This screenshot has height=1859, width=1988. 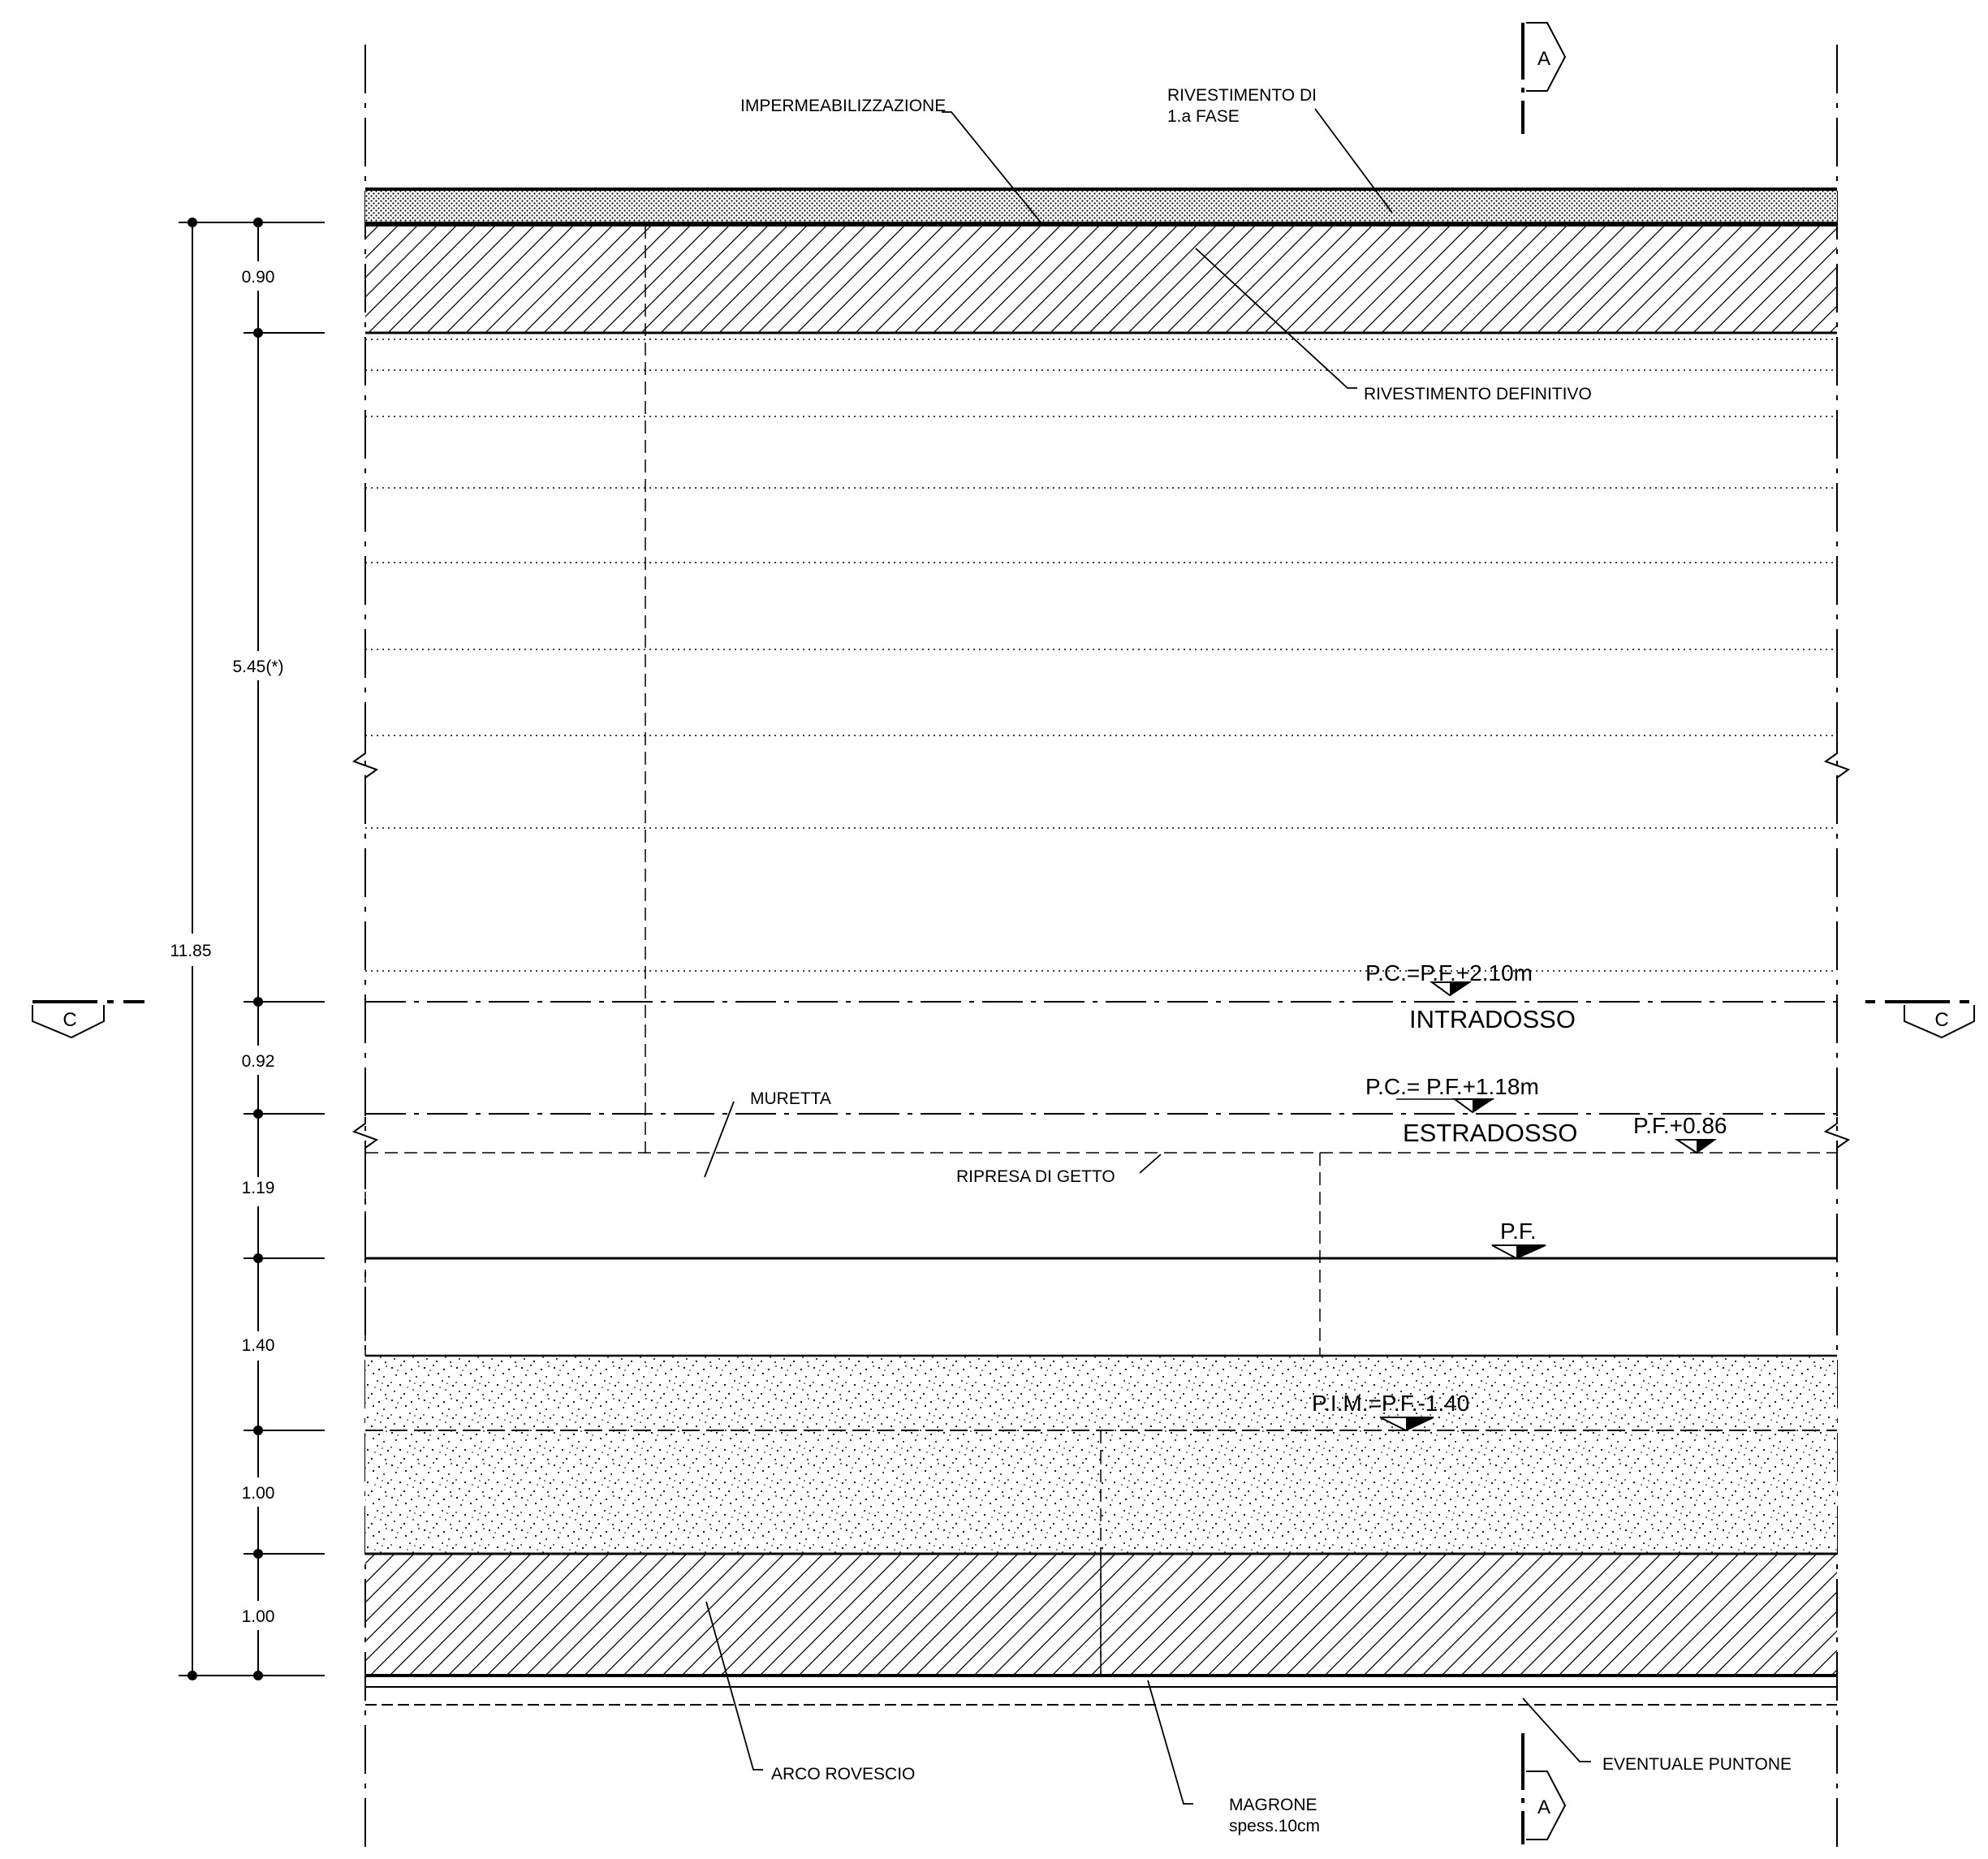 What do you see at coordinates (191, 951) in the screenshot?
I see `dim-total: 11.85` at bounding box center [191, 951].